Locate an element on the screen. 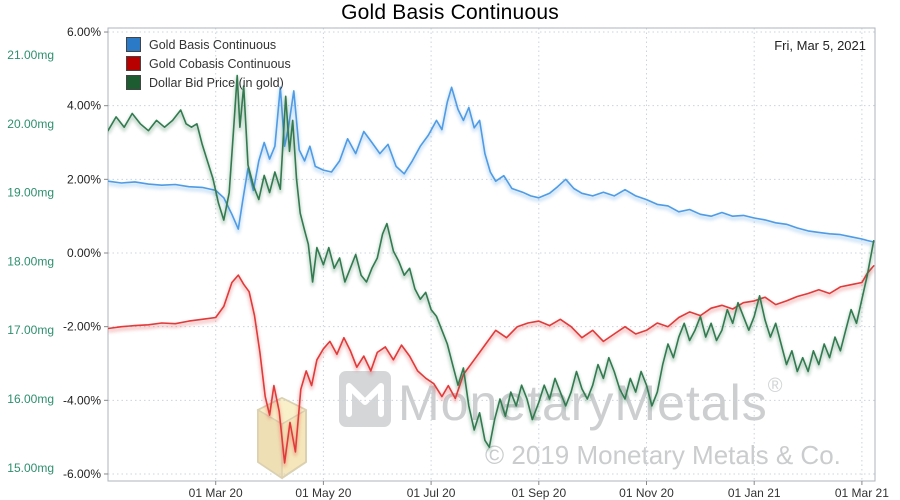 This screenshot has height=500, width=900. legend-label-gold-basis: Gold Basis Continuous is located at coordinates (213, 44).